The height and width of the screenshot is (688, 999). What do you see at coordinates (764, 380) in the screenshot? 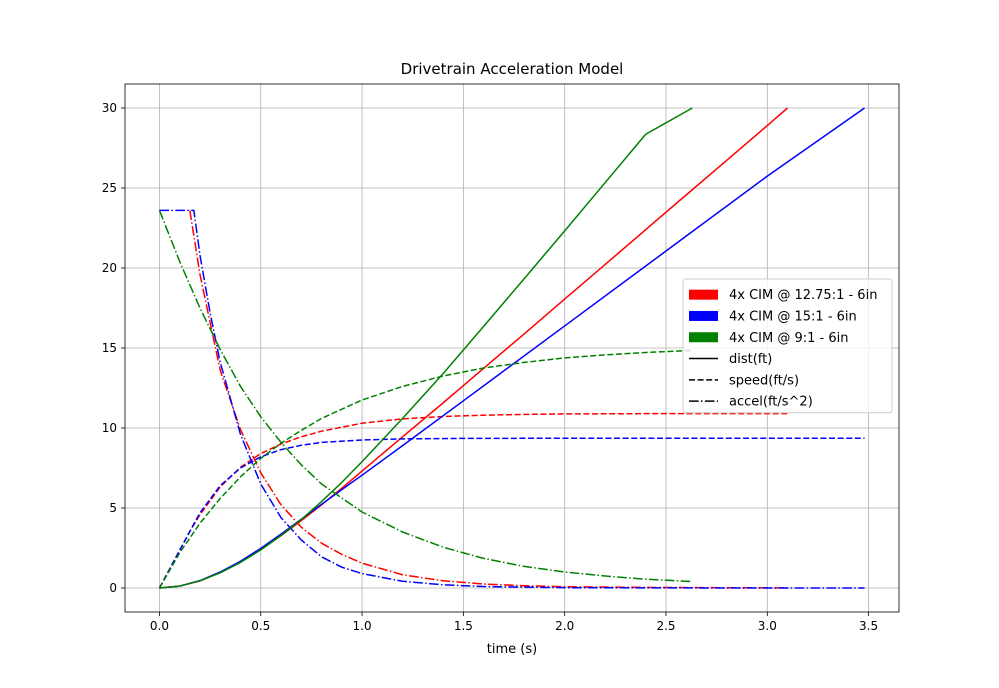
I see `legend-entry-label: speed(ft/s)` at bounding box center [764, 380].